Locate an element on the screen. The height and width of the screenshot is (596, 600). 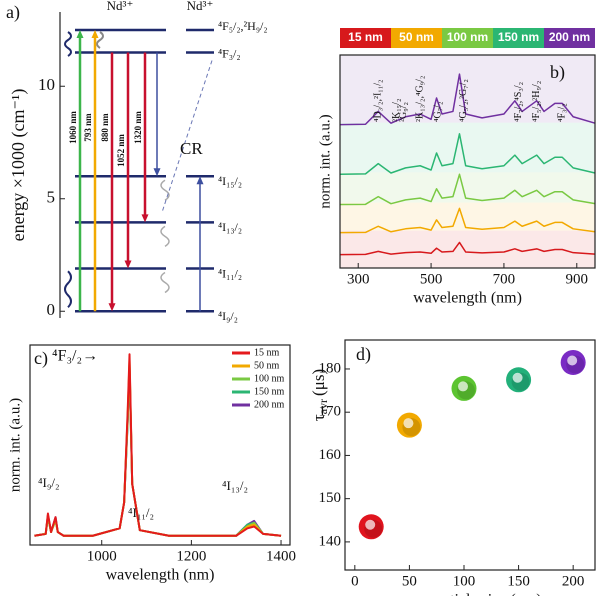
transition-label: ⁴I₉/₂ is located at coordinates (49, 482).